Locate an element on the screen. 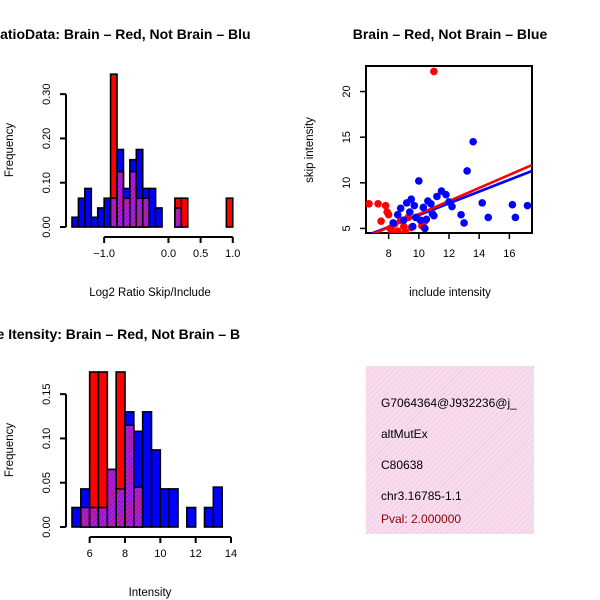 This screenshot has width=600, height=600. scatter-axes: 8 10 12 14 16 5 10 15 20 is located at coordinates (428, 172).